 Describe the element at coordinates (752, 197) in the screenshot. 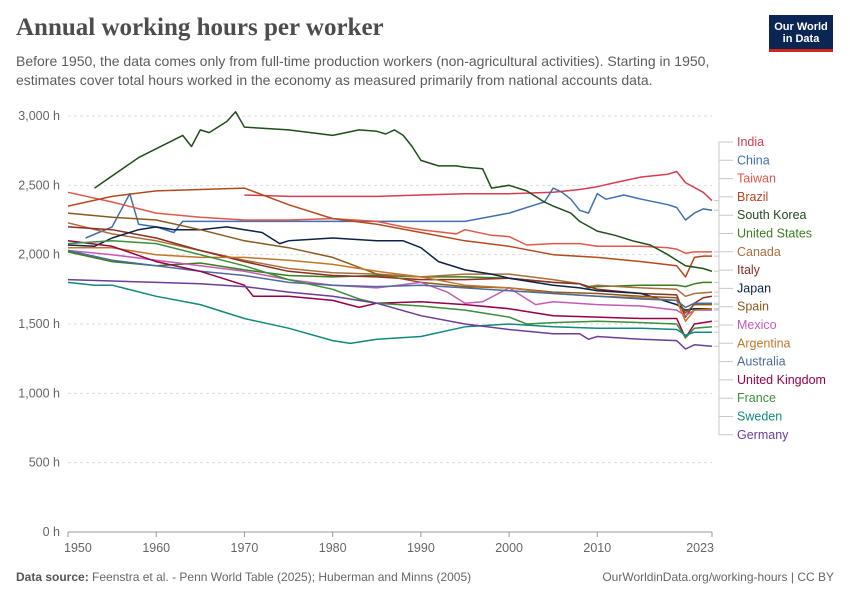

I see `legend-label-brazil: Brazil` at that location.